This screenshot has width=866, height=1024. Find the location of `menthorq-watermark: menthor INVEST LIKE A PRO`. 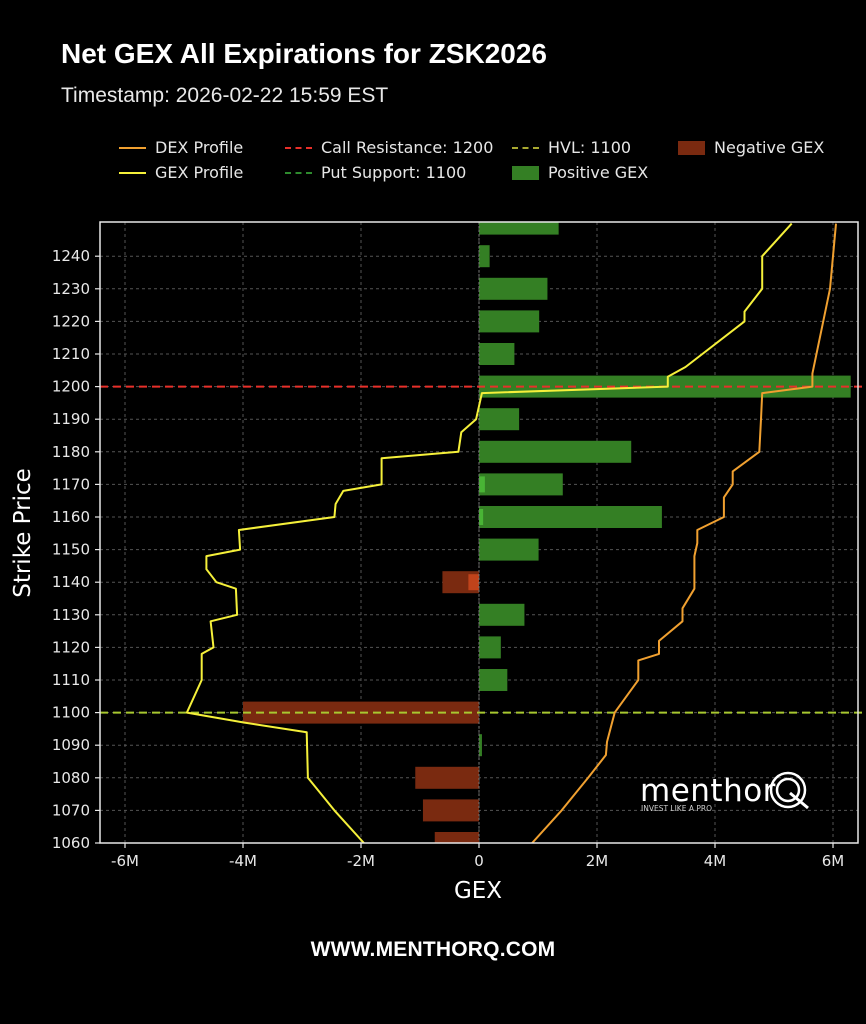

menthorq-watermark: menthor INVEST LIKE A PRO is located at coordinates (724, 792).